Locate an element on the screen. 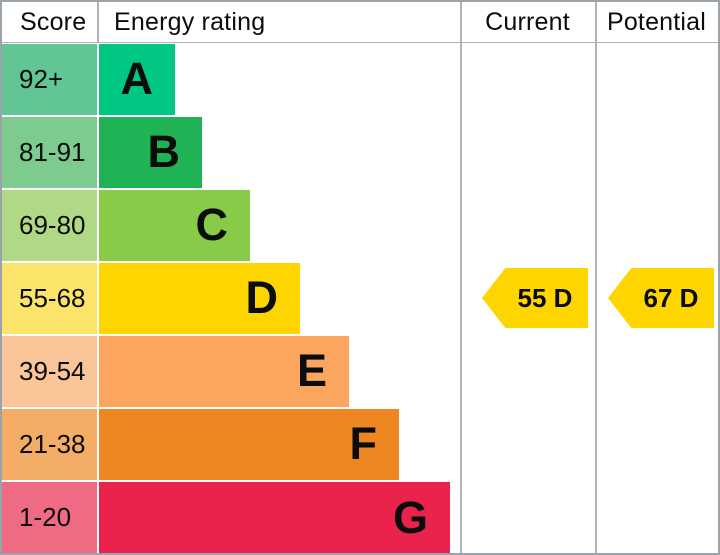 This screenshot has height=555, width=720. band-row-b: 81-91 B is located at coordinates (360, 153).